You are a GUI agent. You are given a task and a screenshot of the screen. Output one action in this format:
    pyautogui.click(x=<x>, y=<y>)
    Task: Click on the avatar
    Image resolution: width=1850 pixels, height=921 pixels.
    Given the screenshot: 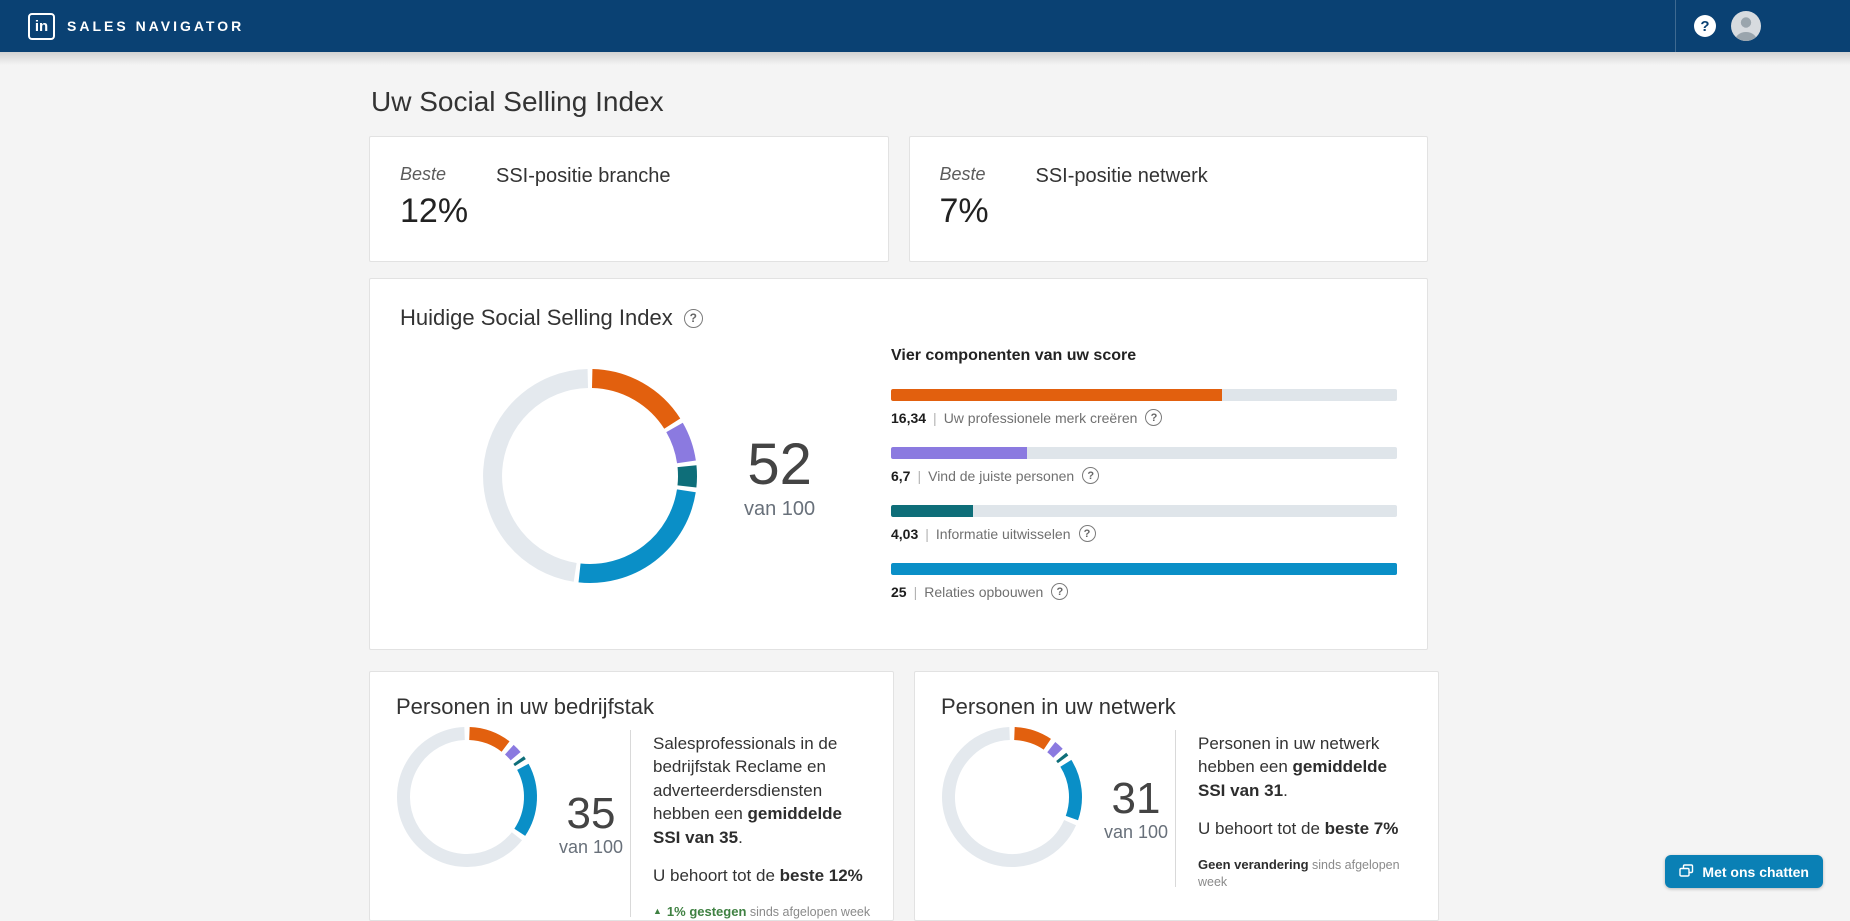 What is the action you would take?
    pyautogui.click(x=1746, y=26)
    